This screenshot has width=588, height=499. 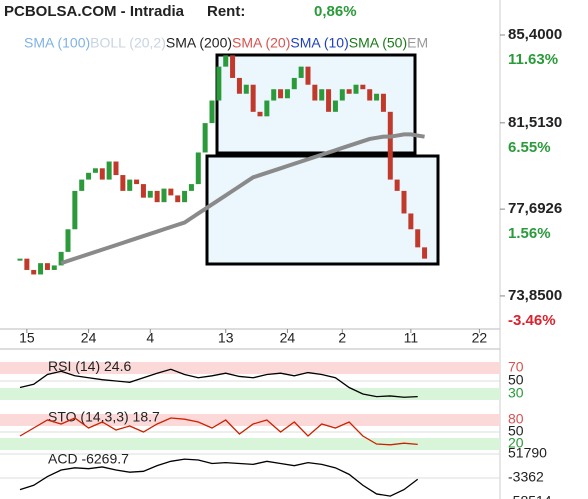 I want to click on pct-label: 1.56%, so click(x=529, y=233).